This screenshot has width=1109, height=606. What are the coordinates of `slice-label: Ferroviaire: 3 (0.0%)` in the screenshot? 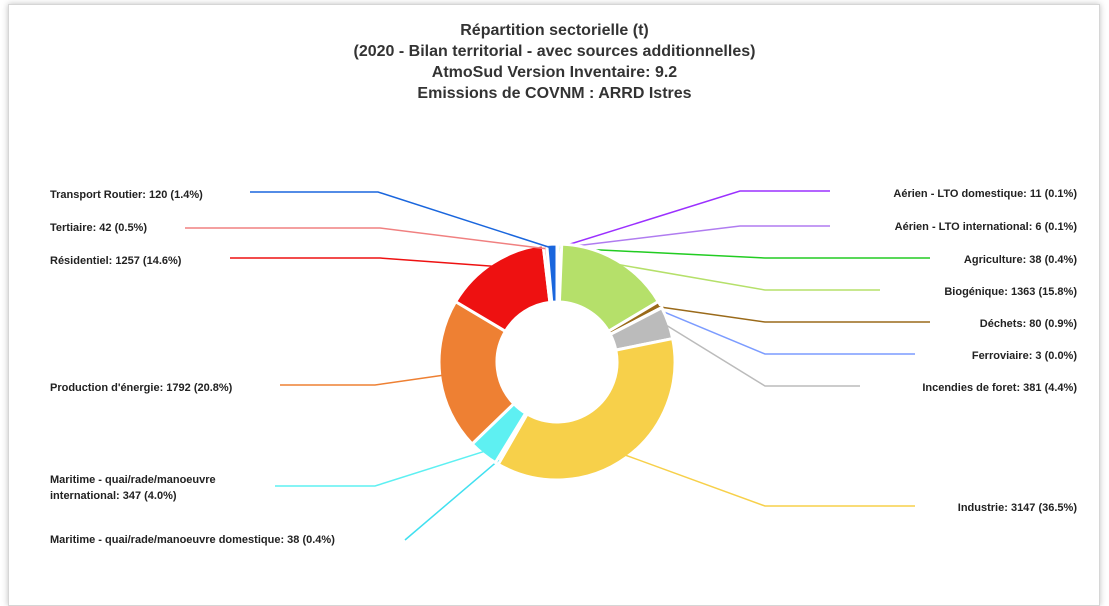 It's located at (1024, 356).